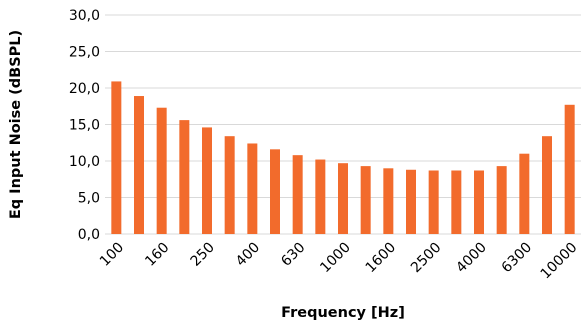 The width and height of the screenshot is (584, 327). I want to click on x-tick-label: 630, so click(293, 255).